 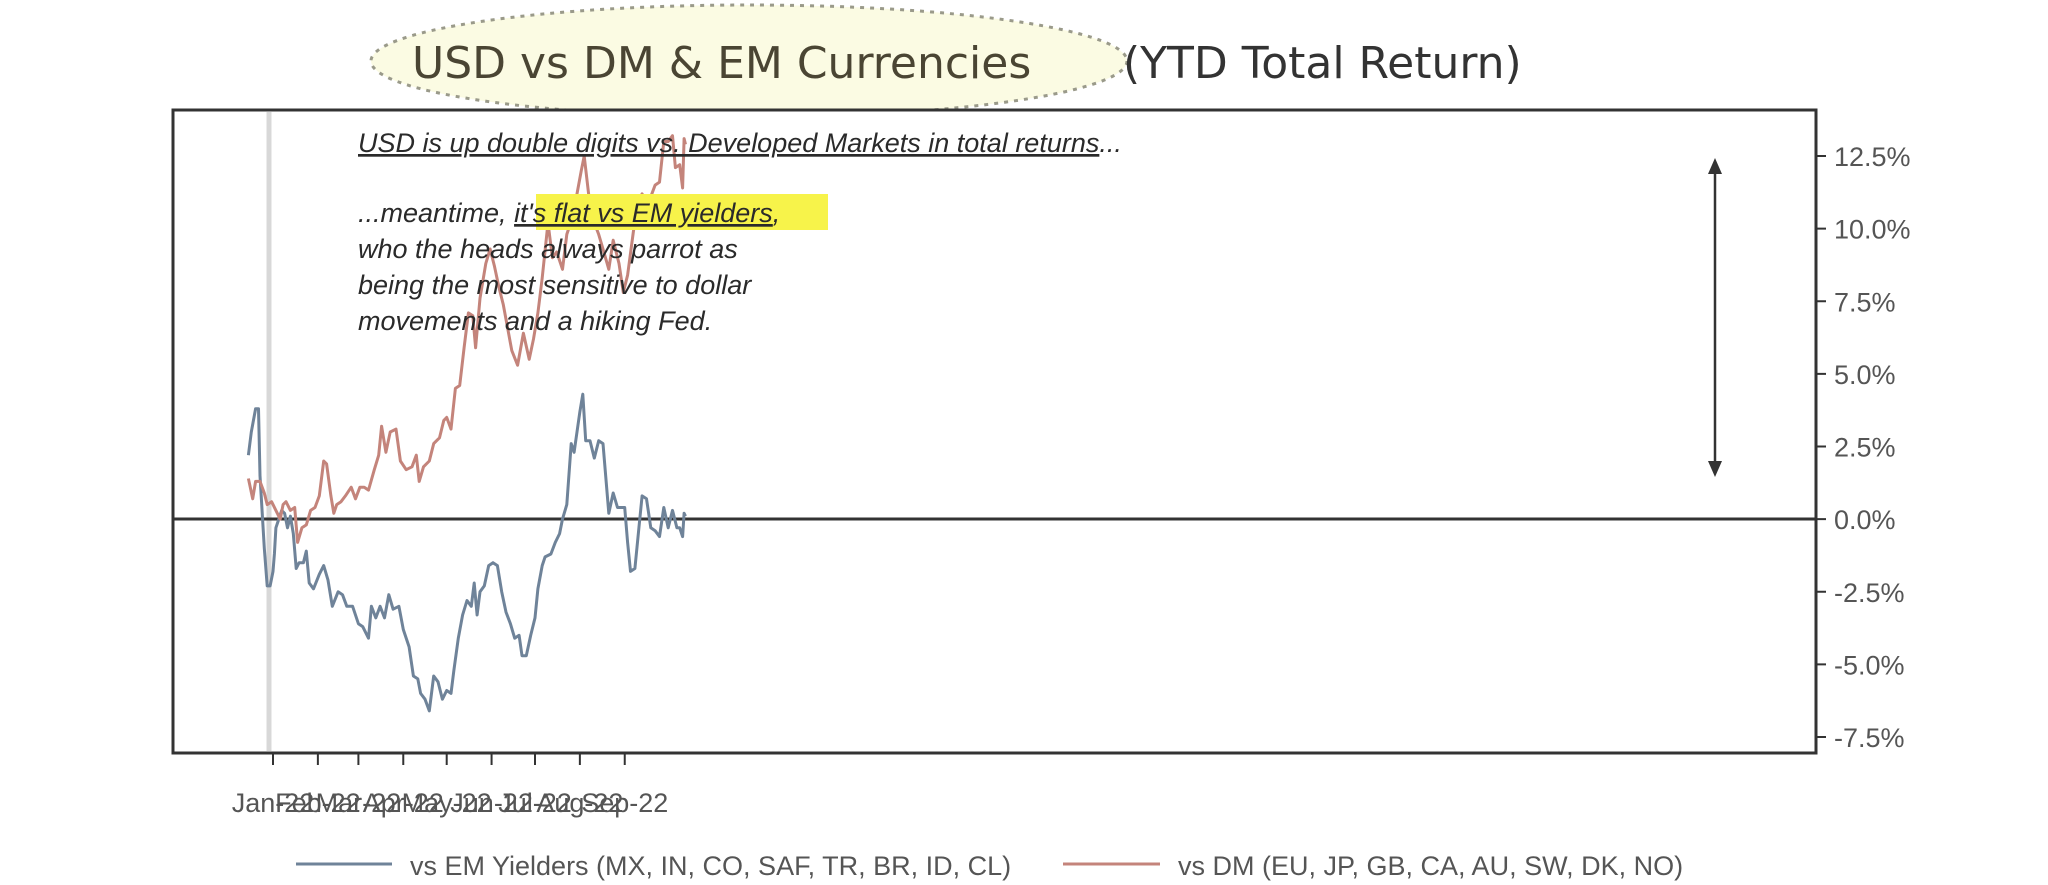 I want to click on title-highlight-ellipse, so click(x=749, y=61).